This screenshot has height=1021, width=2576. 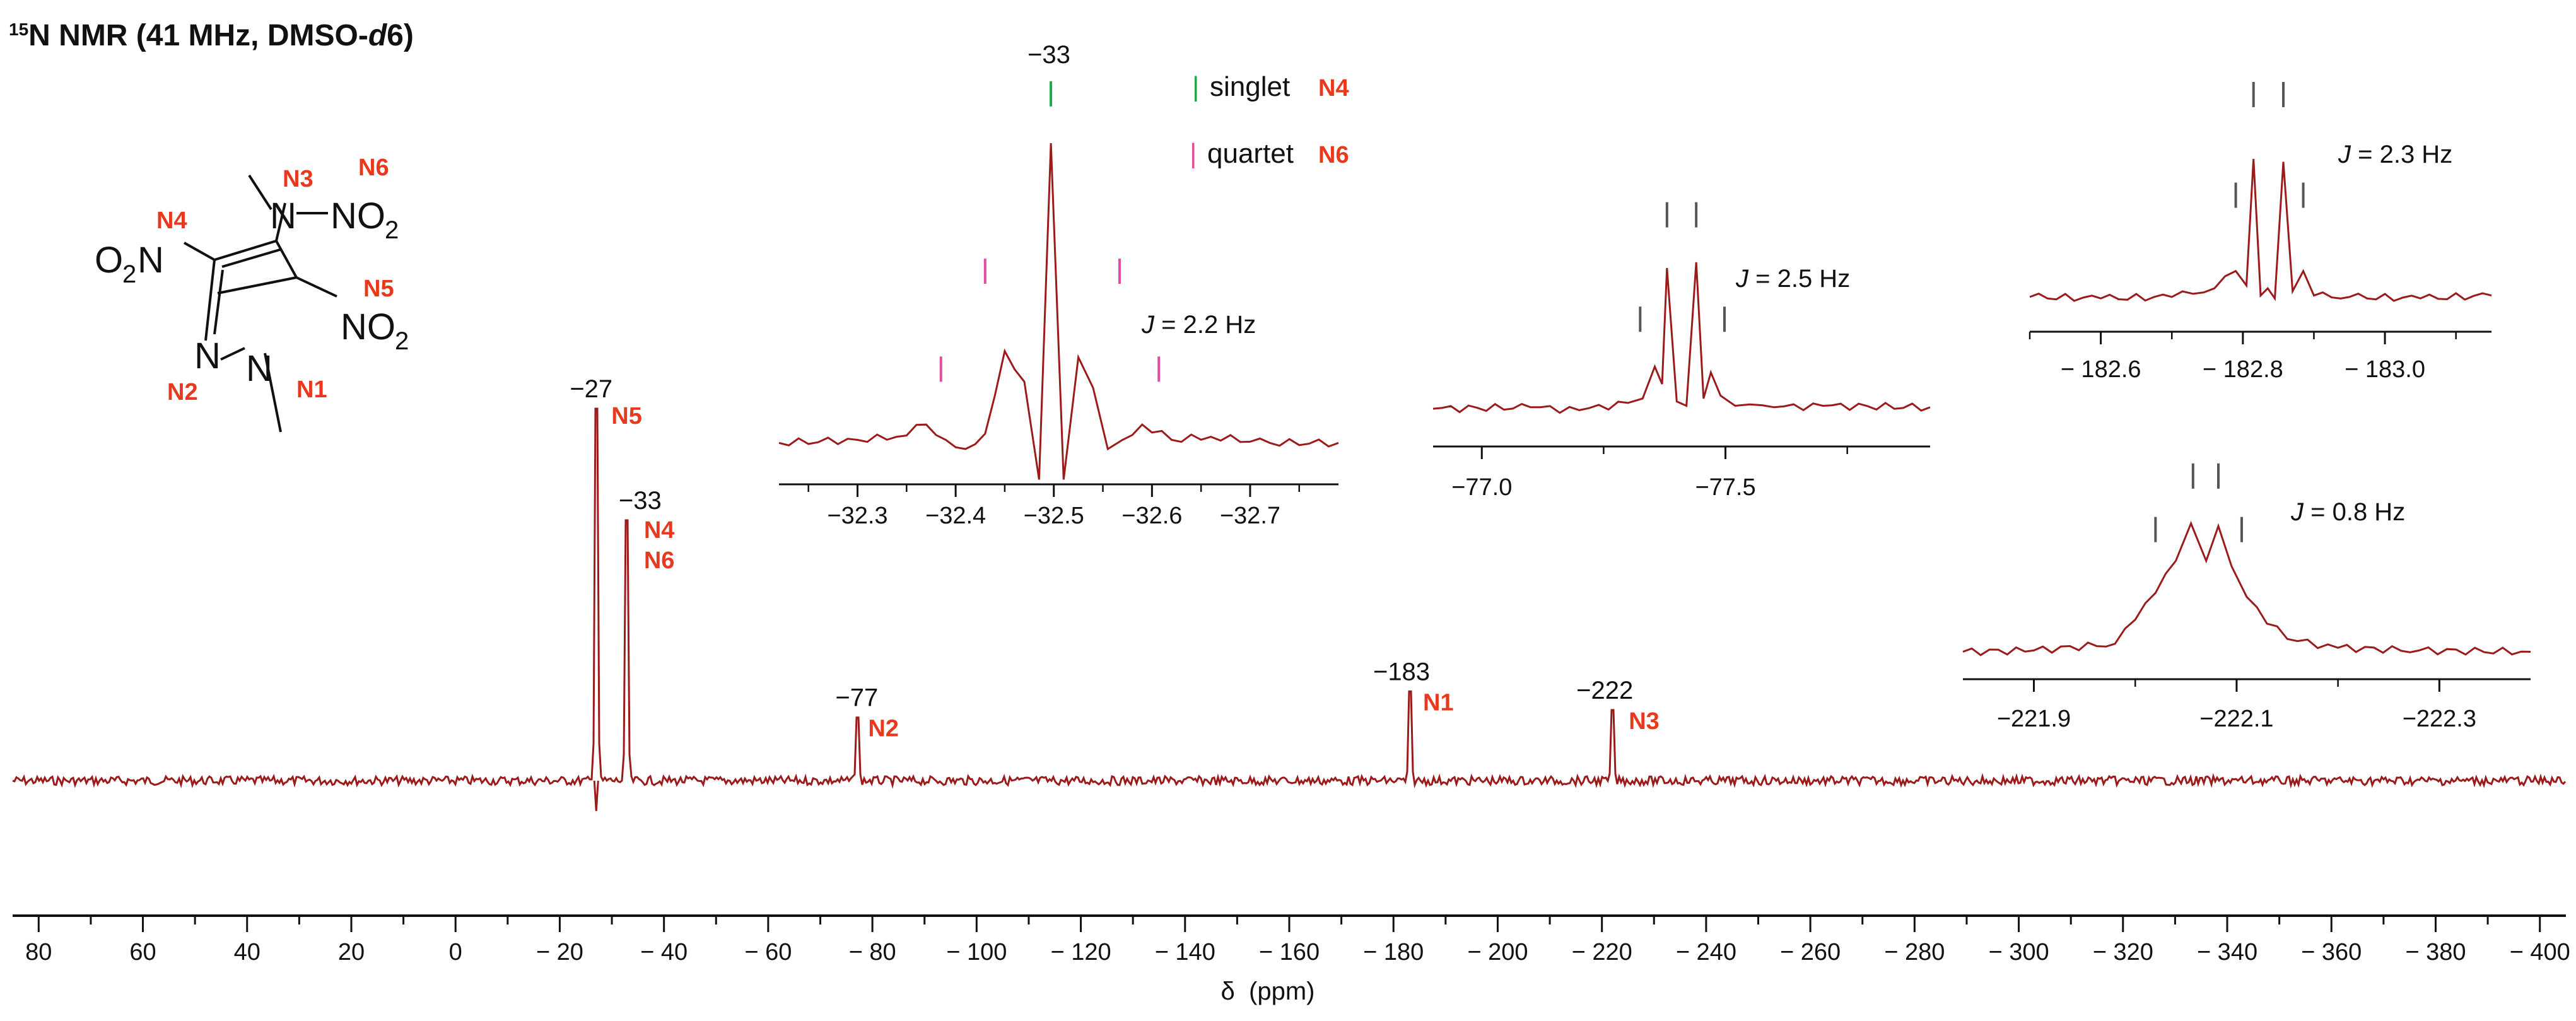 What do you see at coordinates (664, 952) in the screenshot?
I see `main-x-tick-label: − 40` at bounding box center [664, 952].